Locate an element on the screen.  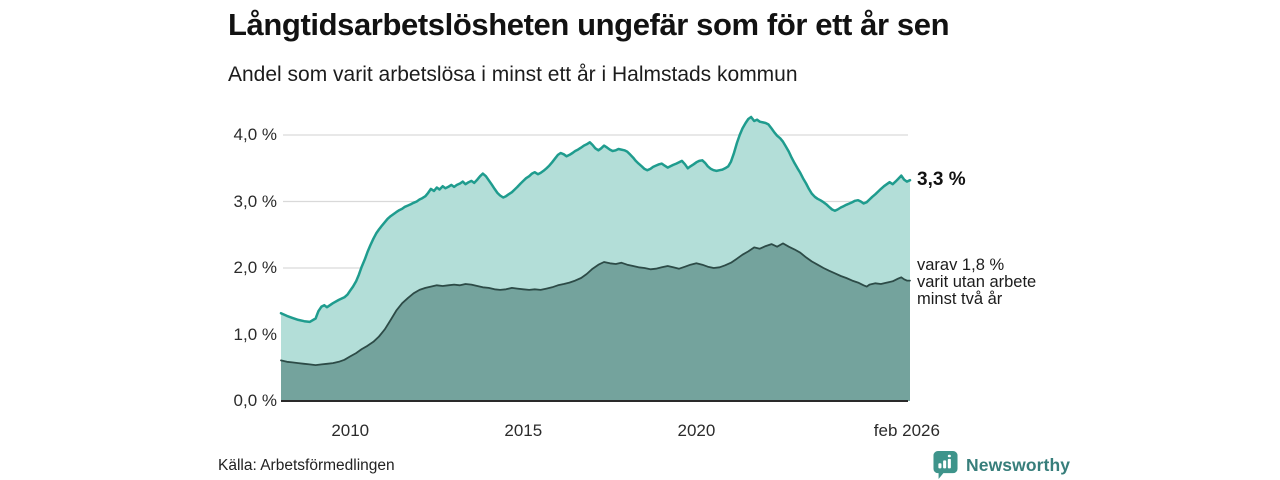
y-axis-tick-label: 2,0 % is located at coordinates (255, 267).